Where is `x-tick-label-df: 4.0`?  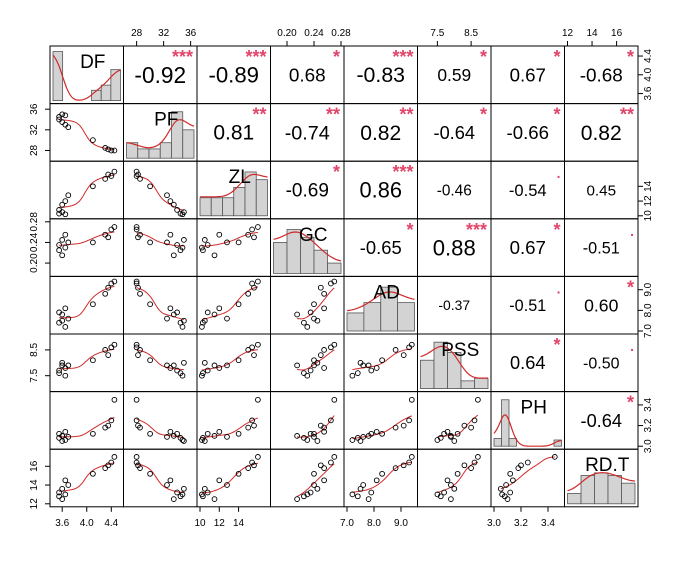 x-tick-label-df: 4.0 is located at coordinates (87, 523).